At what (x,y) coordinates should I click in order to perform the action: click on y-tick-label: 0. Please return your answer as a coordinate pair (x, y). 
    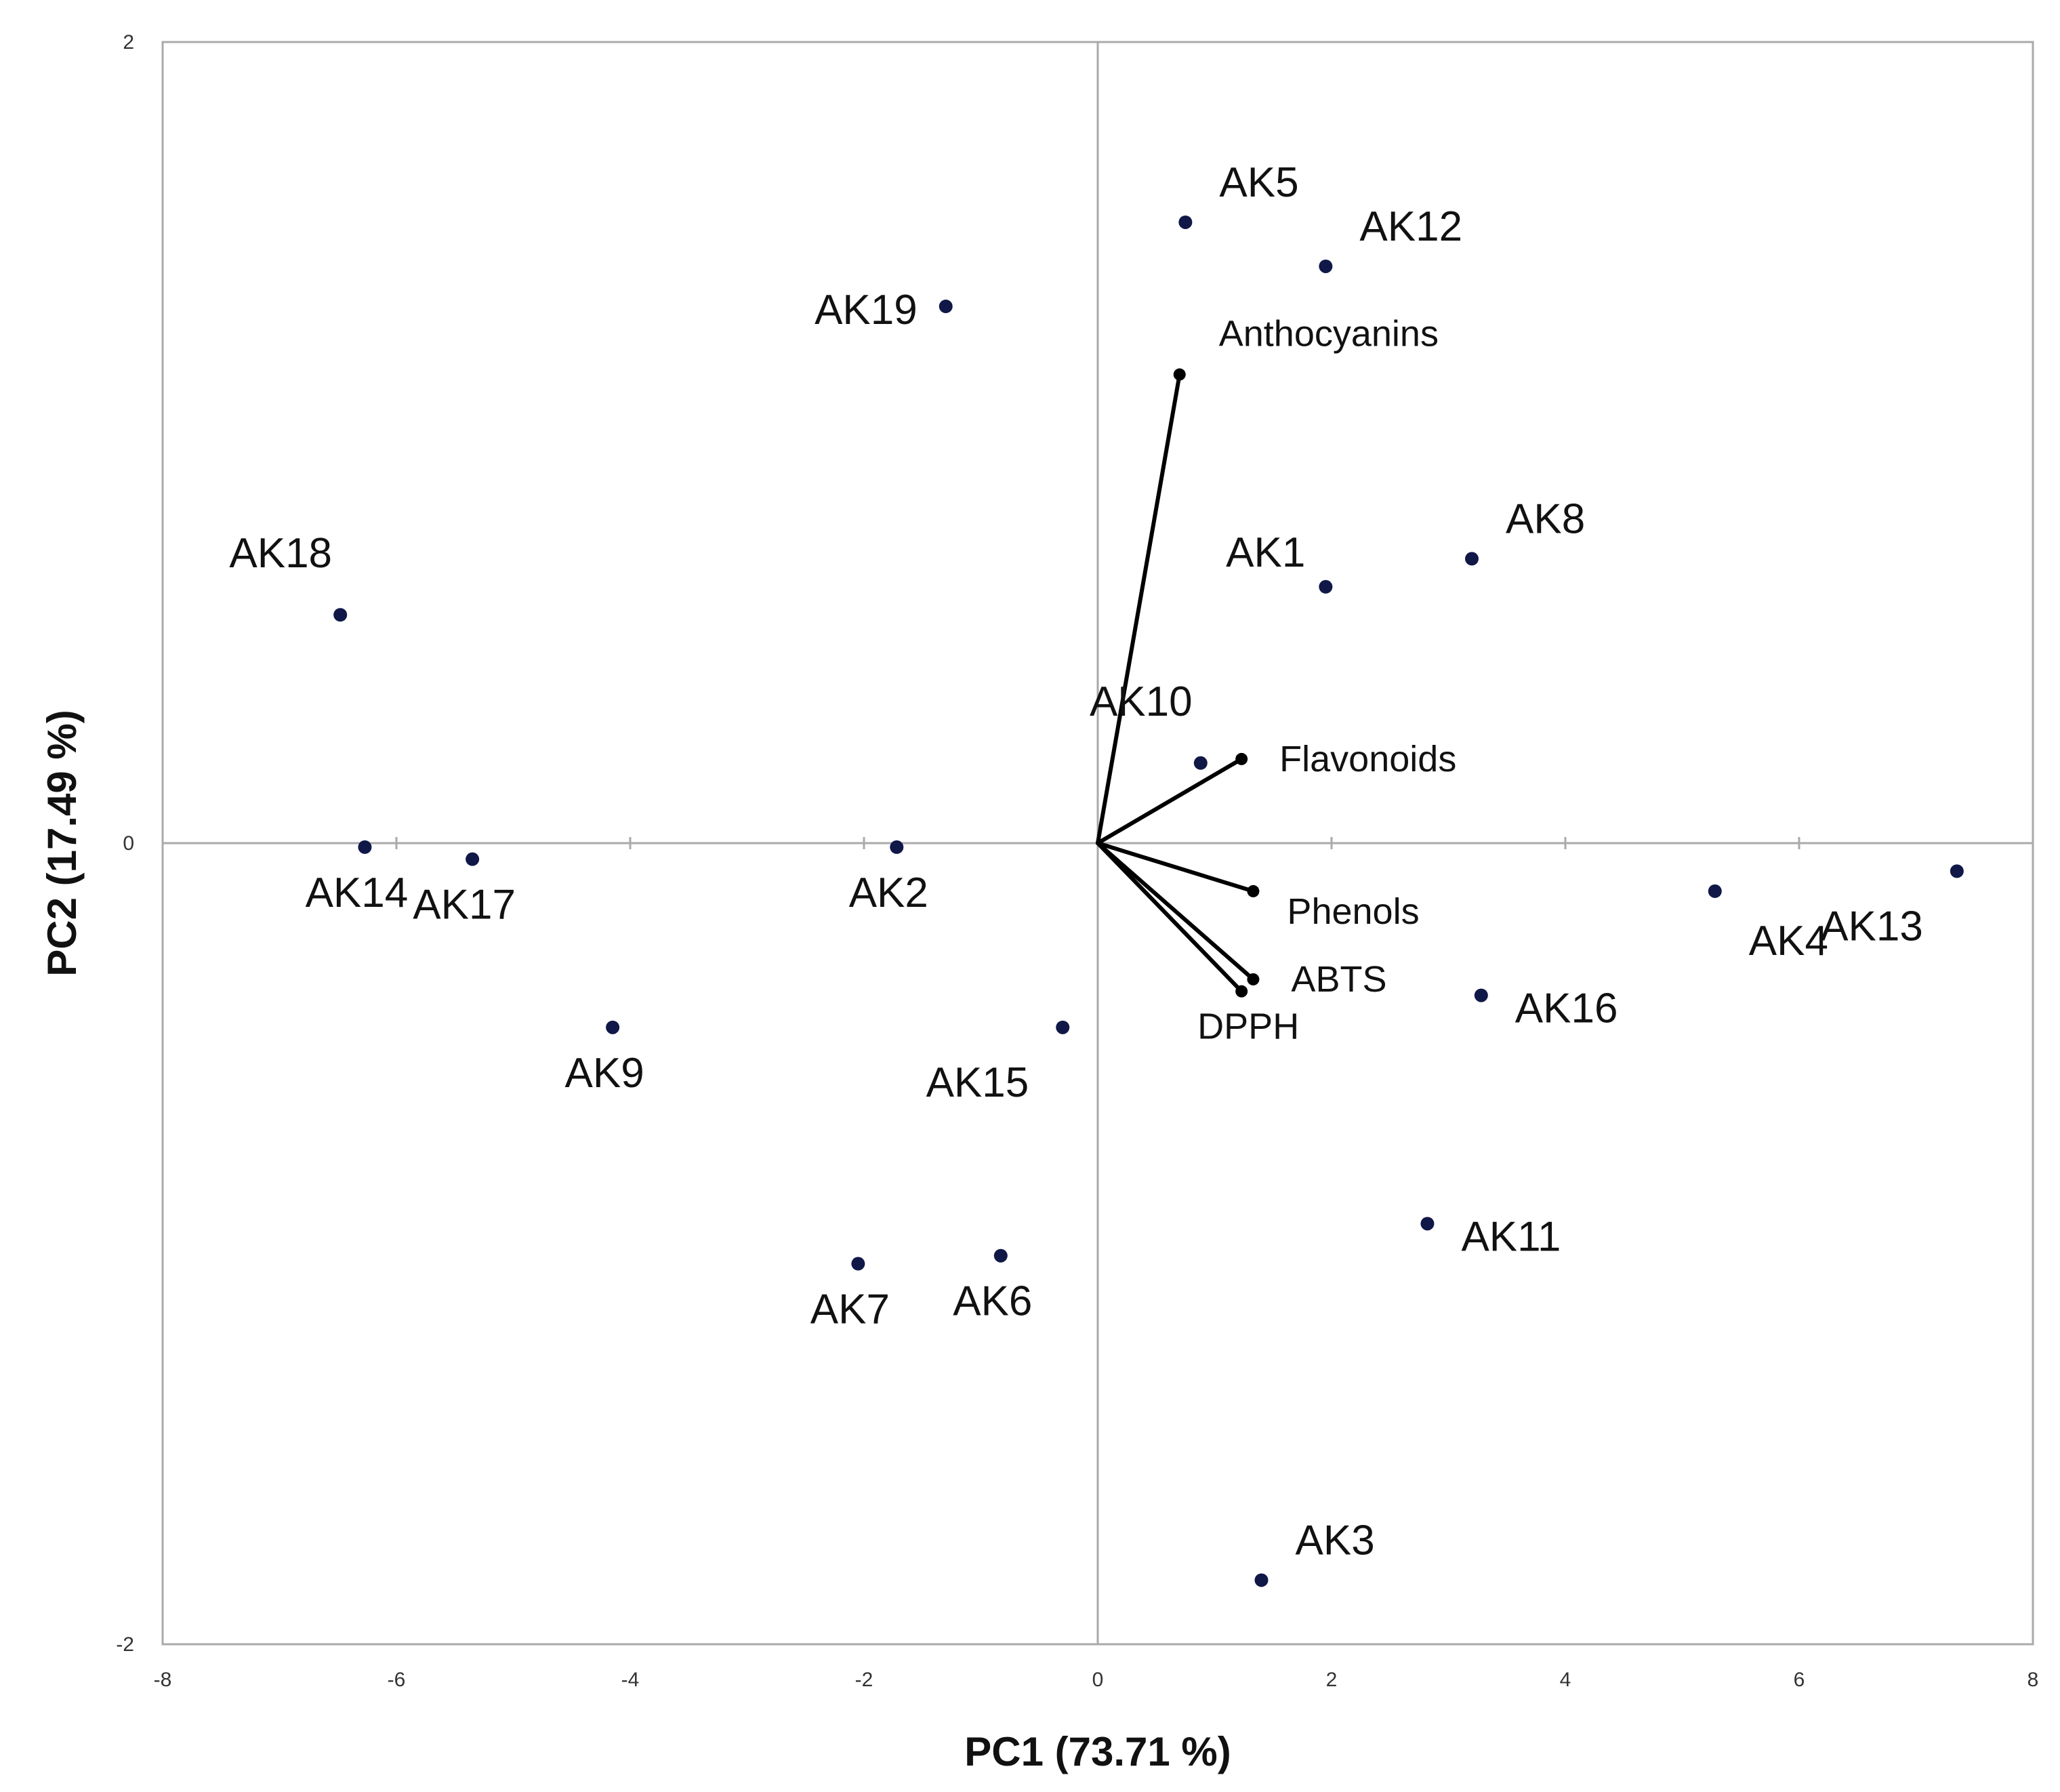
    Looking at the image, I should click on (129, 843).